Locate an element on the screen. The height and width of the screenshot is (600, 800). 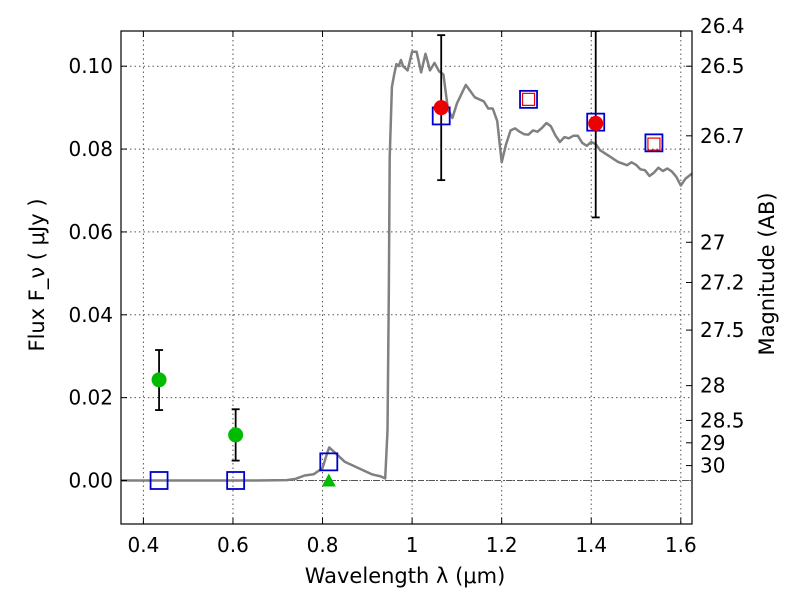
x-tick-label: 1.4 is located at coordinates (591, 545).